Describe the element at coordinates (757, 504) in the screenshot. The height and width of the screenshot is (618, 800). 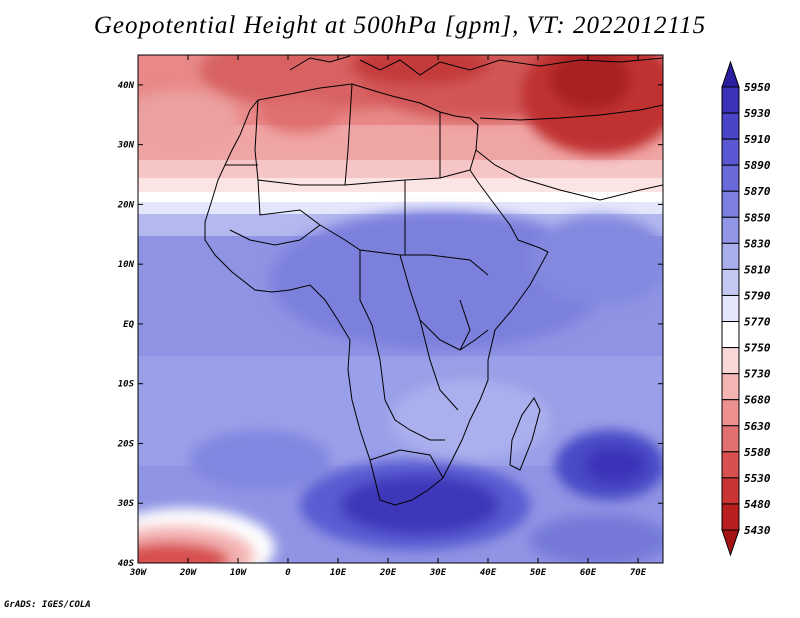
I see `colorbar-label: 5480` at that location.